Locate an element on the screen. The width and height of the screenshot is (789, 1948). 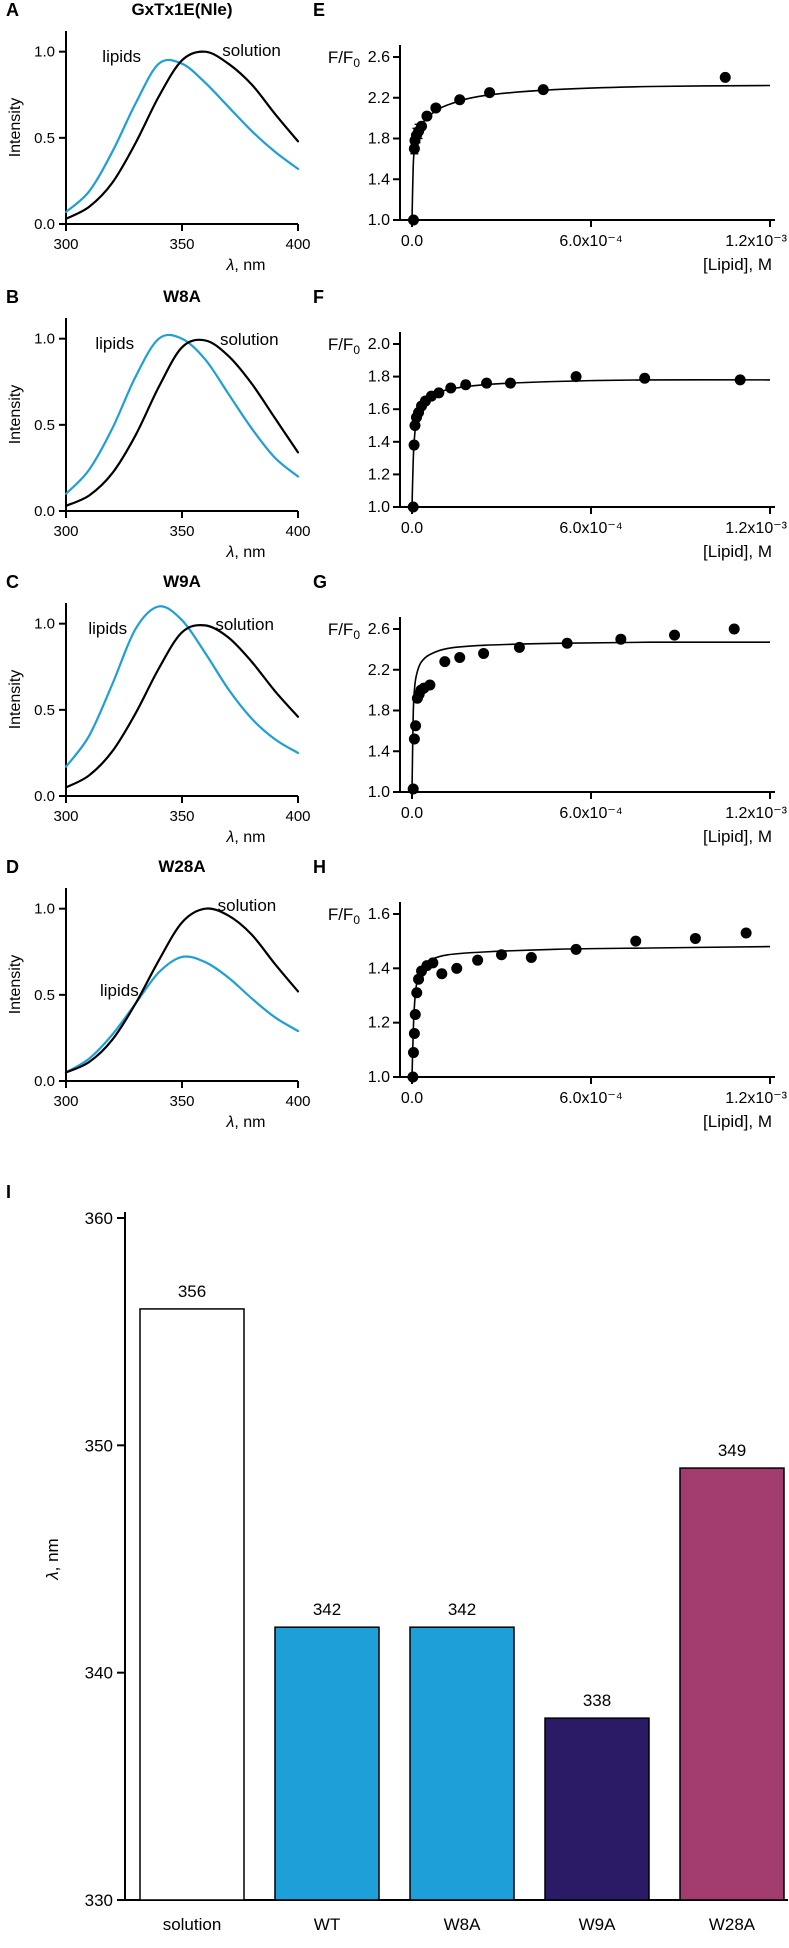
bar-W9A is located at coordinates (597, 1809).